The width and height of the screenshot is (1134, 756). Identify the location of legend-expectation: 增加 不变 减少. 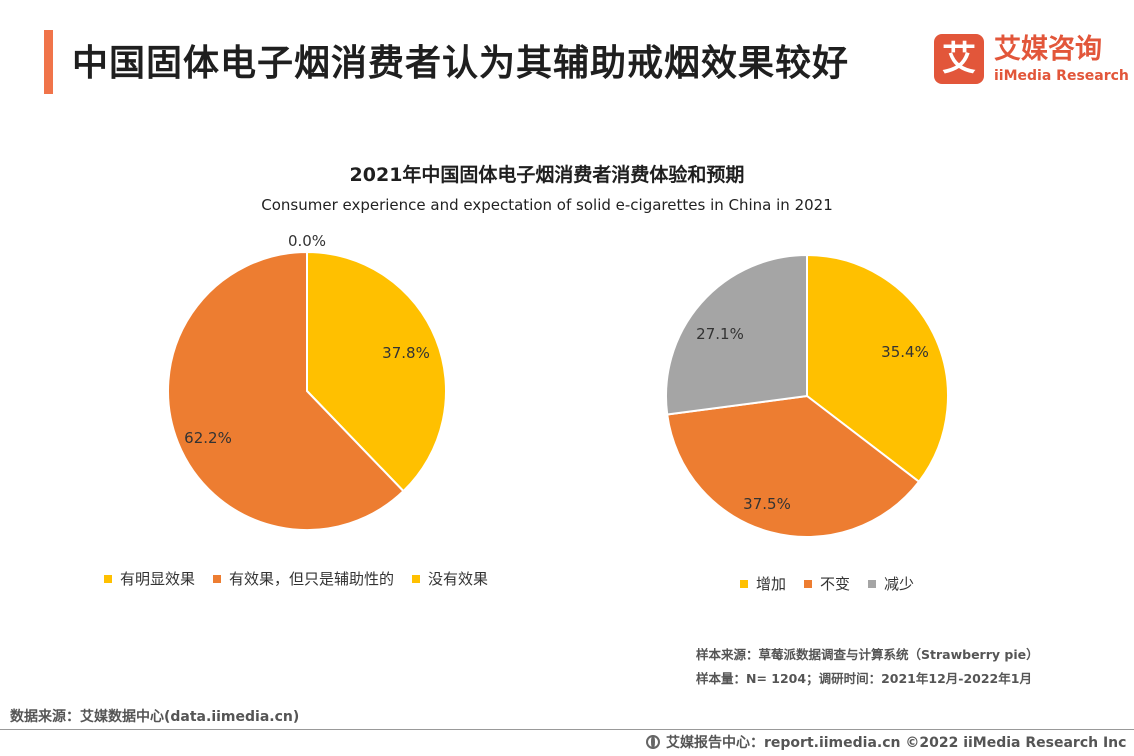
(836, 583).